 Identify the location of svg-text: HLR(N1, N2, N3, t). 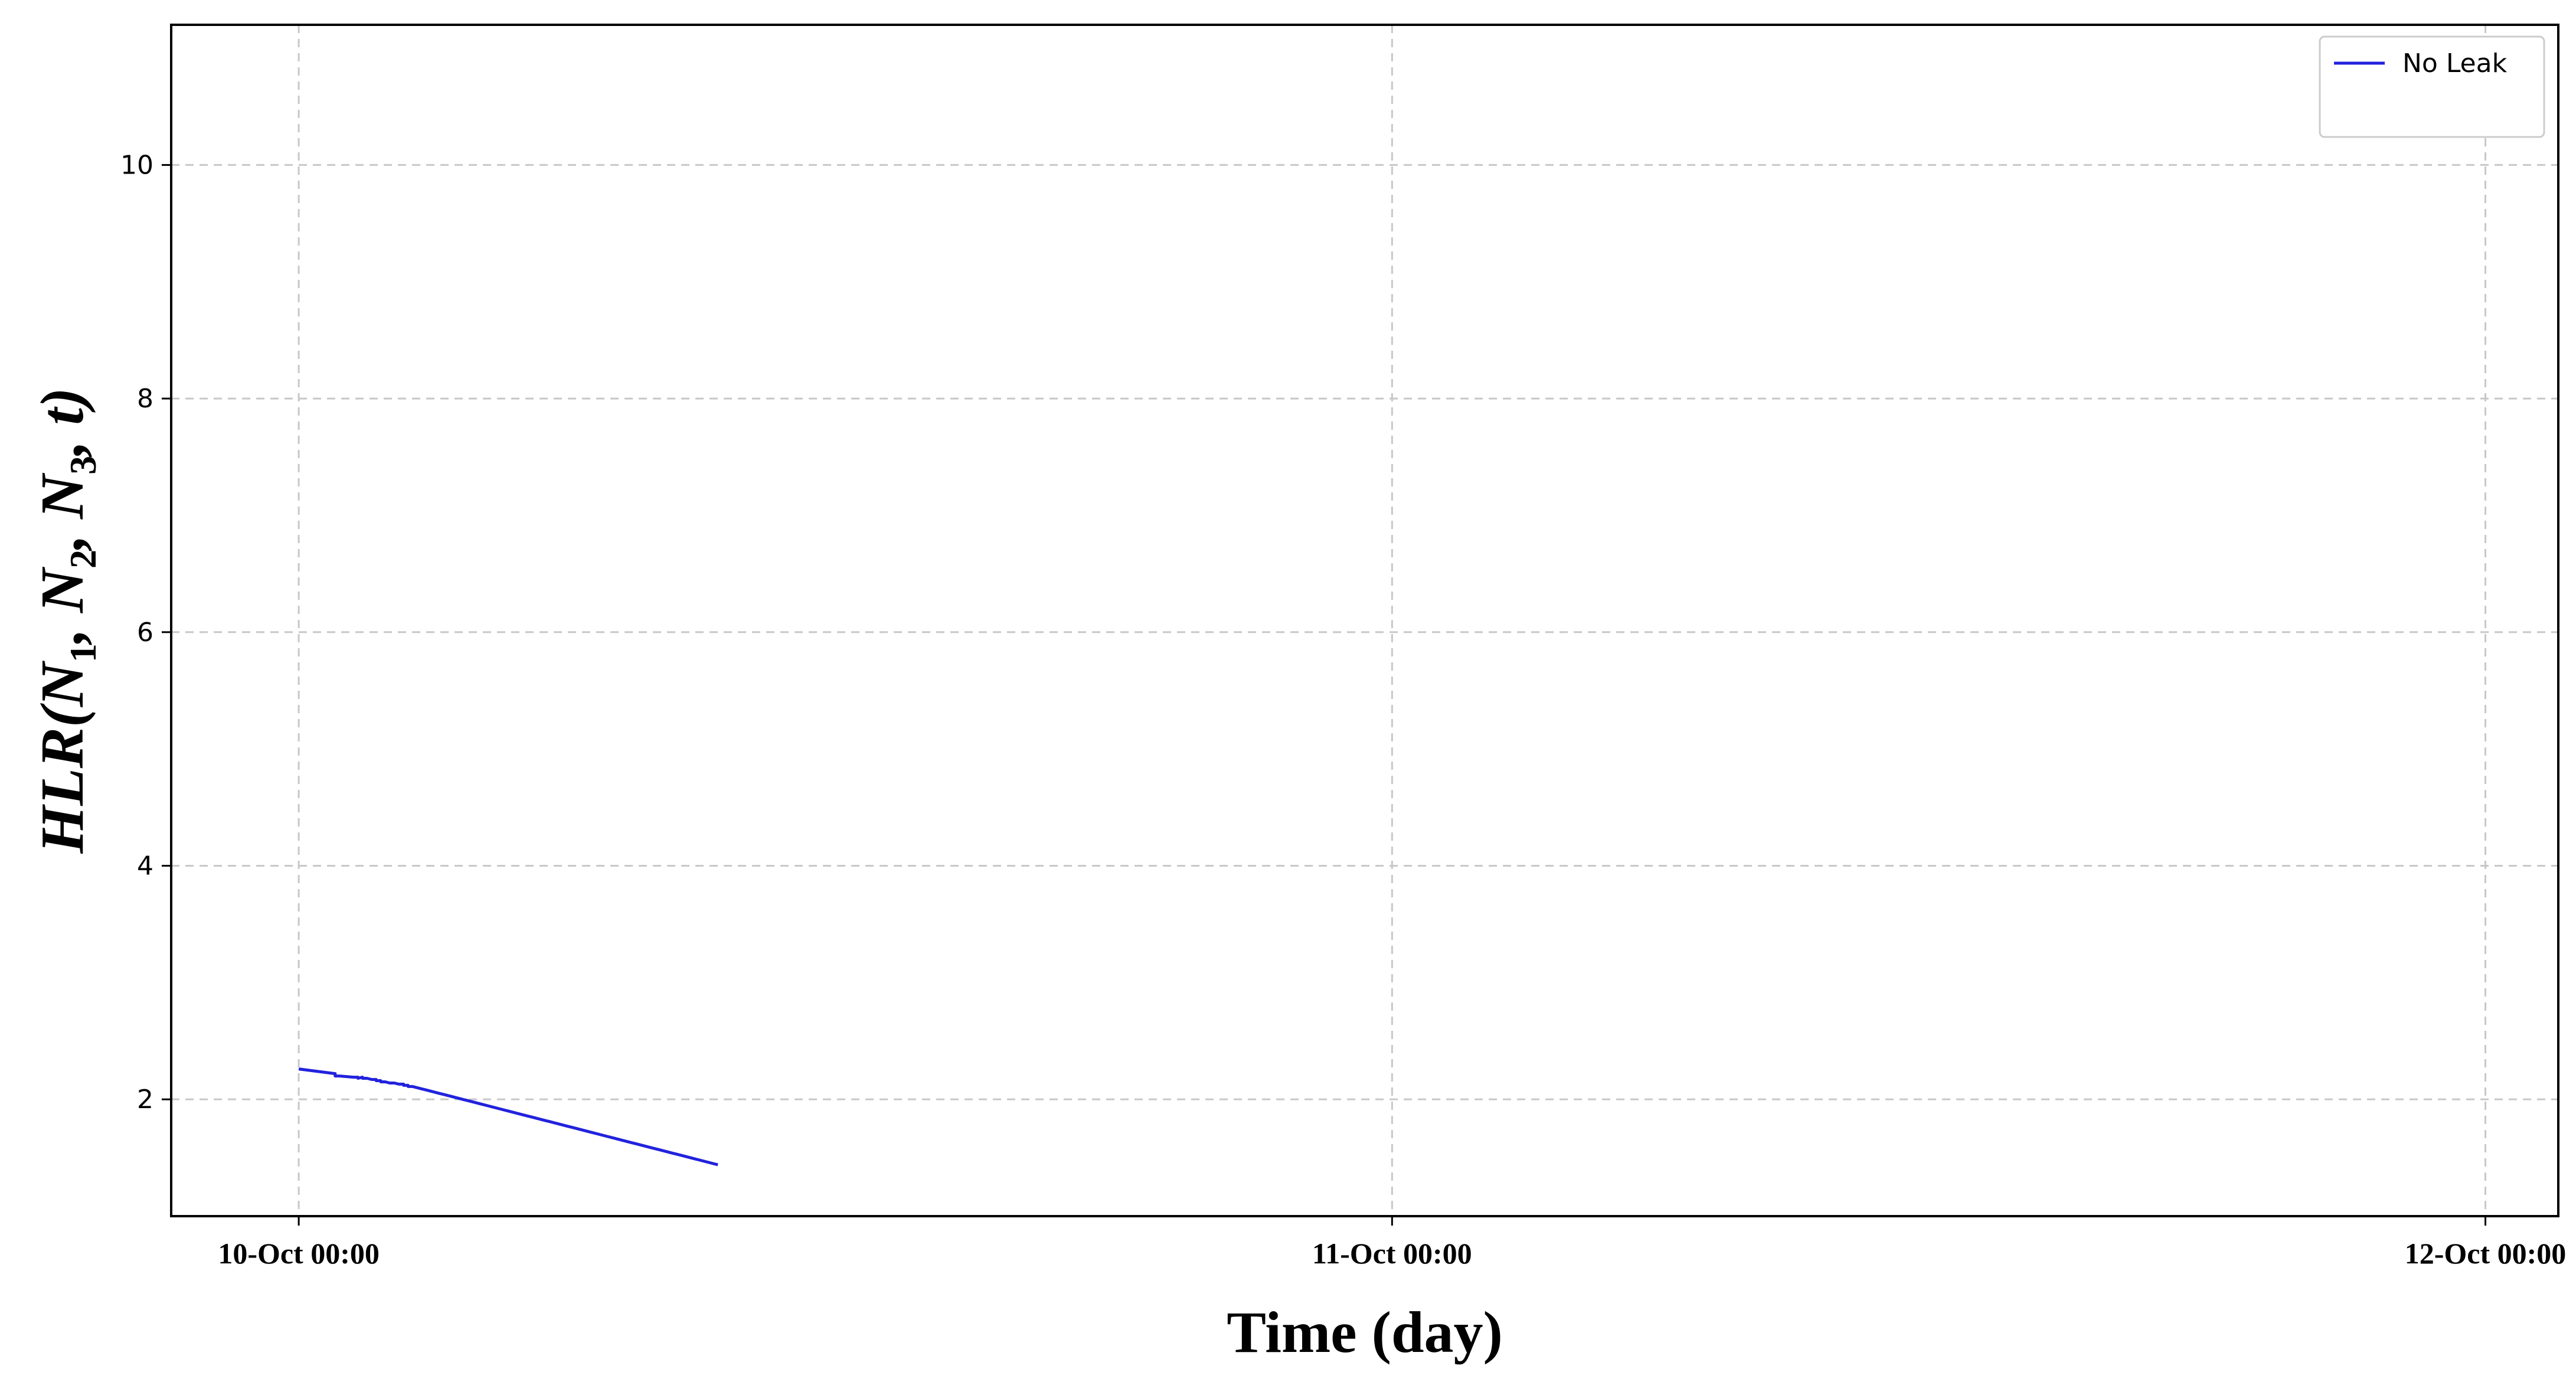
(66, 620).